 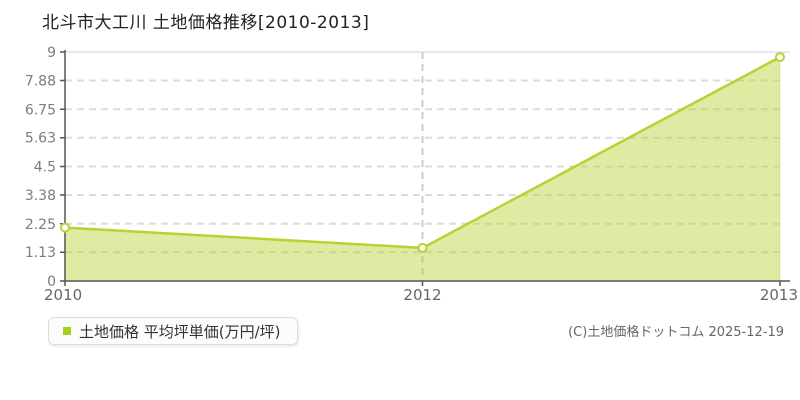 What do you see at coordinates (63, 295) in the screenshot?
I see `x-tick-label: 2010` at bounding box center [63, 295].